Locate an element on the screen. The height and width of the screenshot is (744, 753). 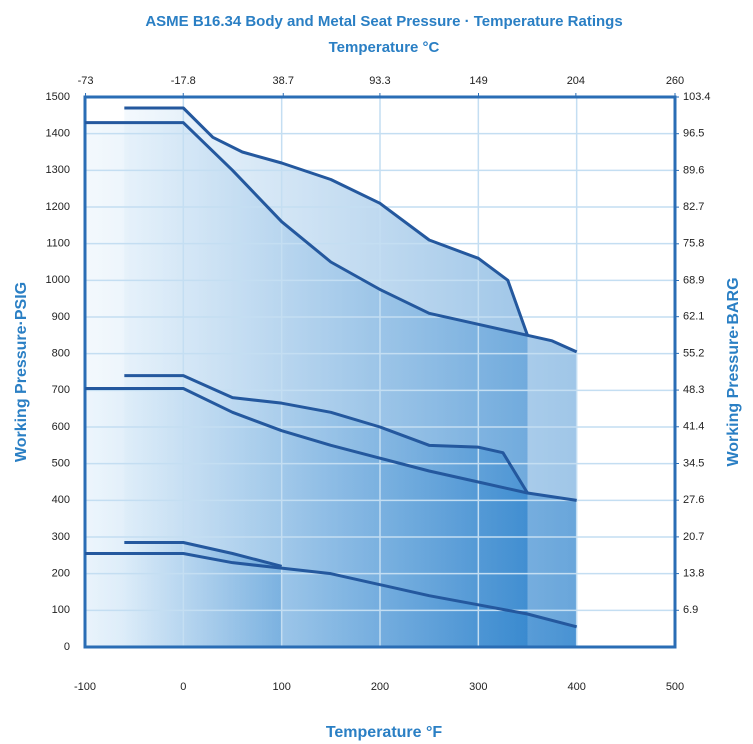
y2-tick-label: 27.6 is located at coordinates (693, 500).